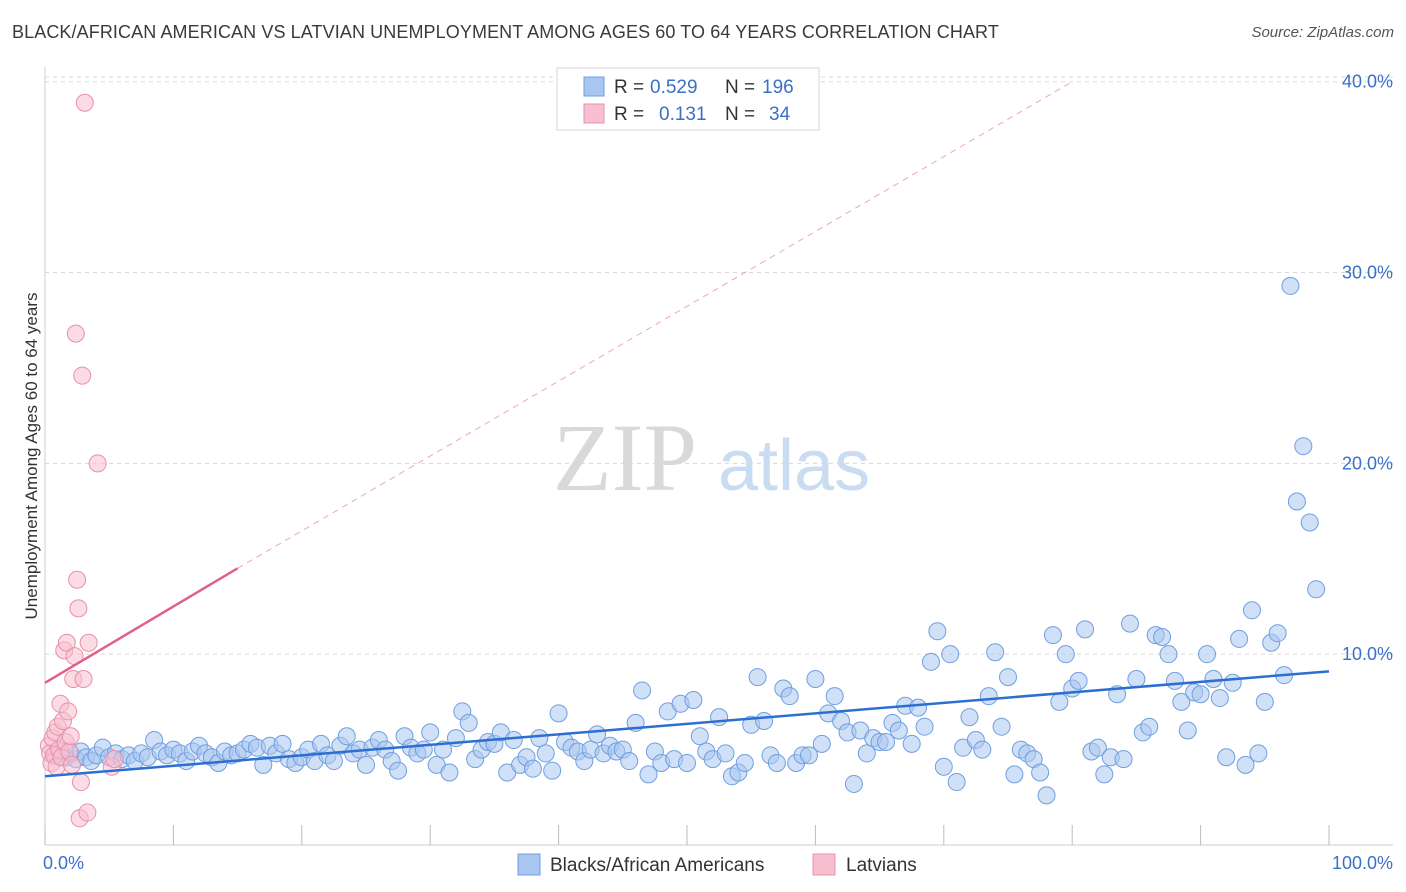 This screenshot has height=892, width=1406. What do you see at coordinates (687, 724) in the screenshot?
I see `trend-line-blacks` at bounding box center [687, 724].